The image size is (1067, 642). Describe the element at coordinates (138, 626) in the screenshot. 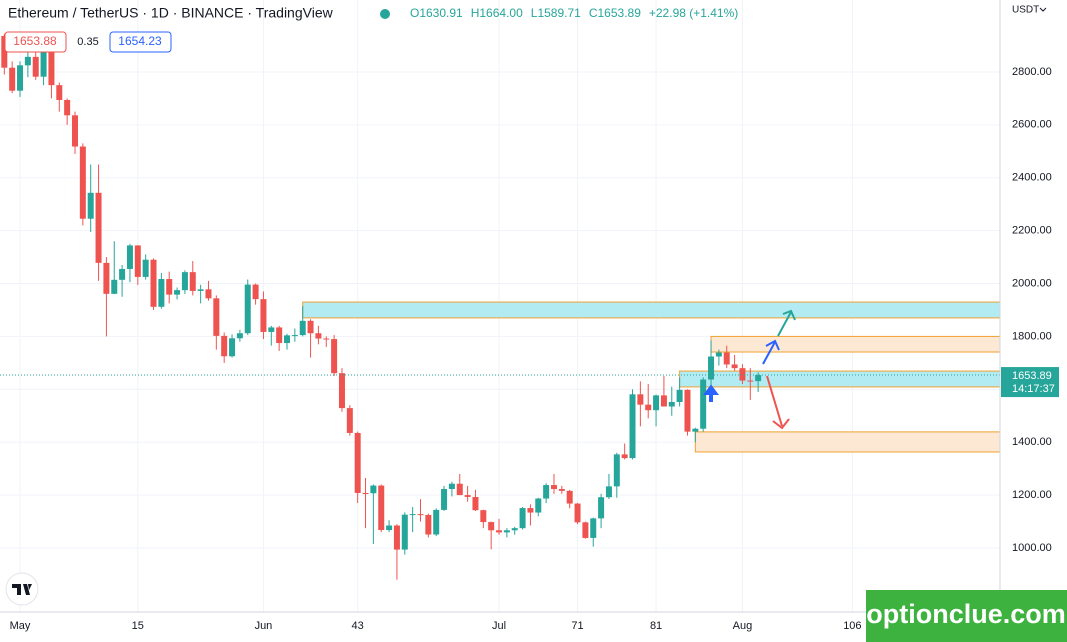

I see `x-tick-label: 15` at that location.